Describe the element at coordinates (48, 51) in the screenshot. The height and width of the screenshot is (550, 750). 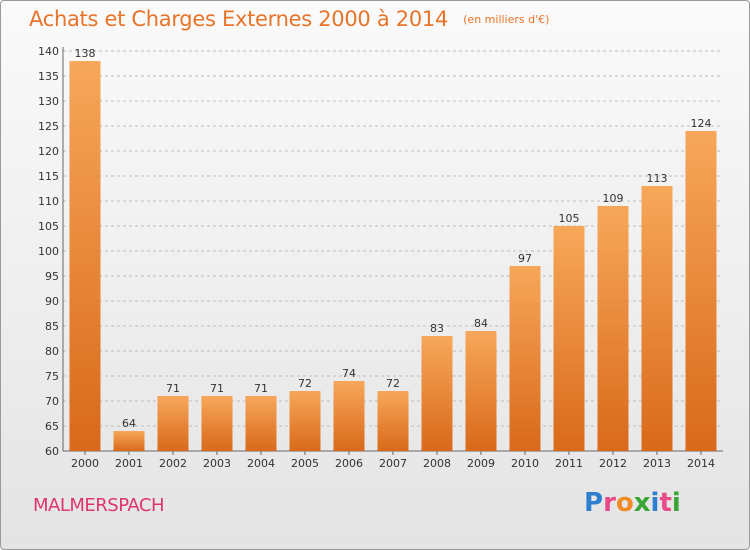
I see `y-tick-label: 140` at that location.